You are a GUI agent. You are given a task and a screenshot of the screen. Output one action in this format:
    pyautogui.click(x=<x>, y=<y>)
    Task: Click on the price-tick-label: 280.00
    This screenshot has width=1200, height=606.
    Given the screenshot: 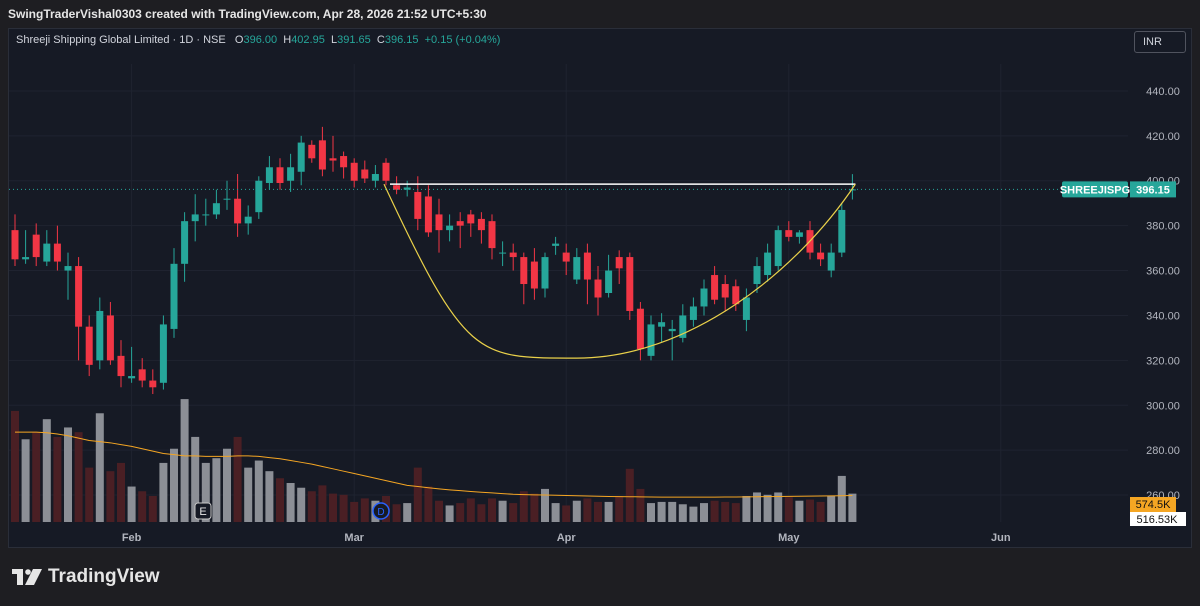 What is the action you would take?
    pyautogui.click(x=1163, y=451)
    